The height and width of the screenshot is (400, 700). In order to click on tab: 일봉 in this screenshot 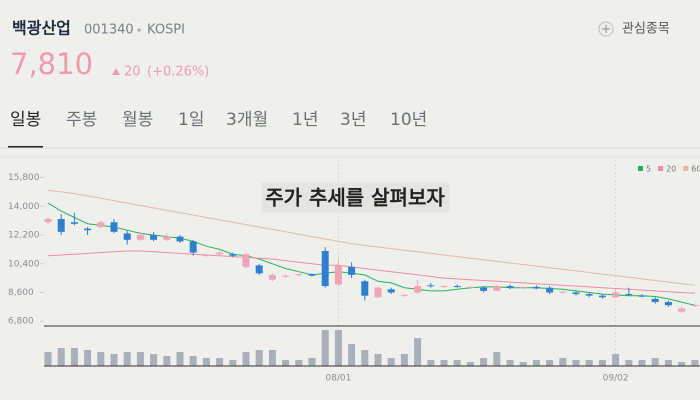, I will do `click(25, 120)`.